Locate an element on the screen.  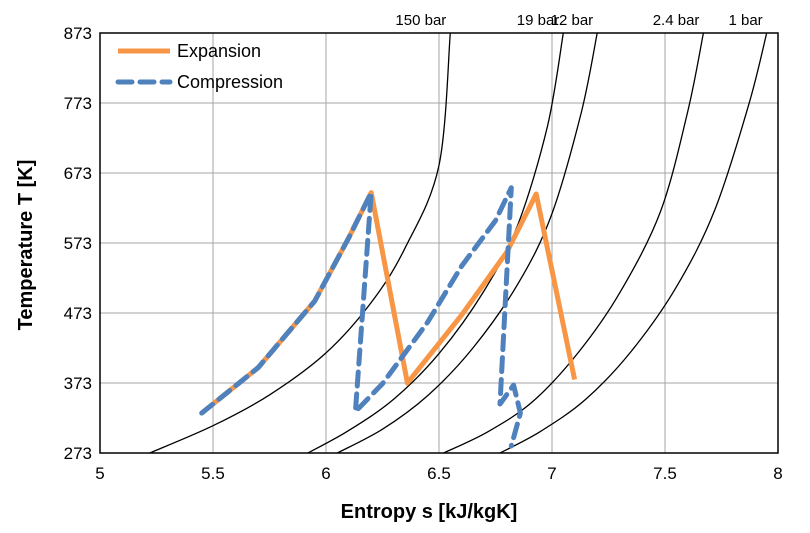
legend: Expansion Compression is located at coordinates (199, 66).